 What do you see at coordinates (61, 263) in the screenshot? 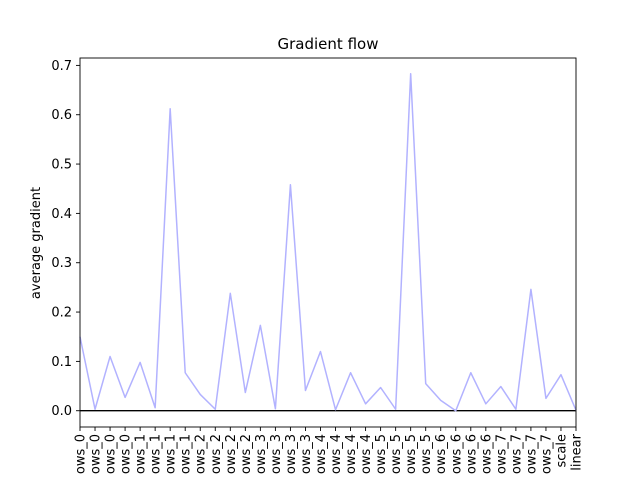
I see `y-tick-label: 0.3` at bounding box center [61, 263].